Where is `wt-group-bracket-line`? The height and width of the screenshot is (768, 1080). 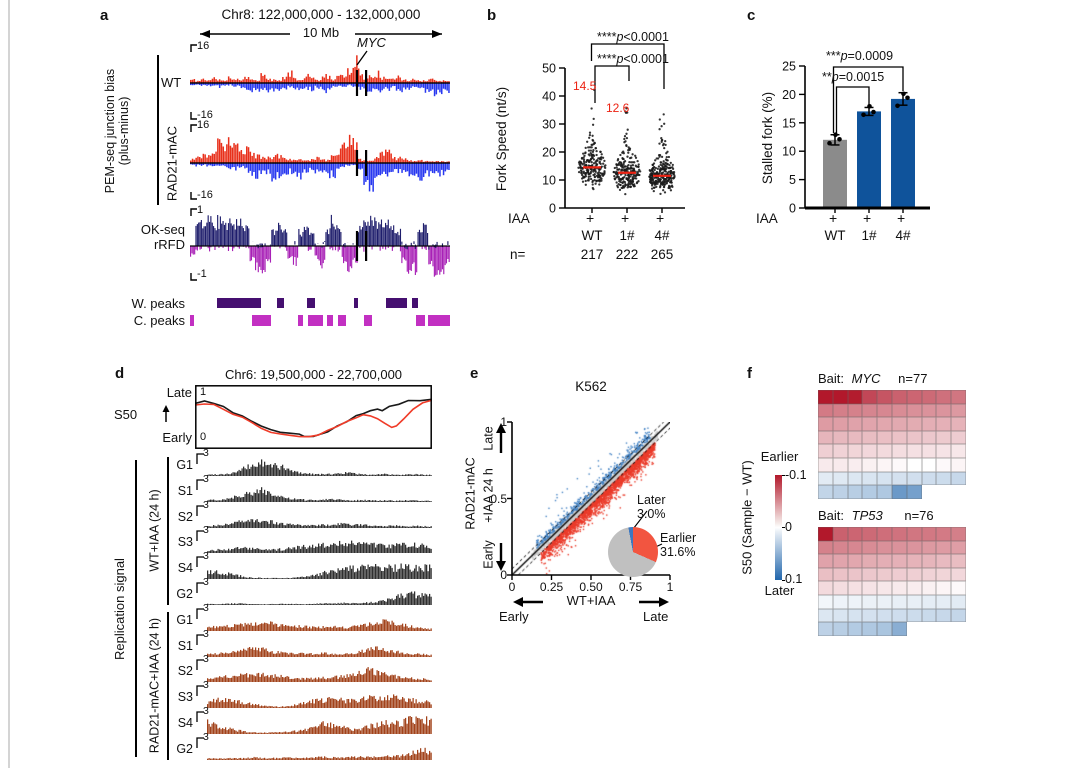 wt-group-bracket-line is located at coordinates (168, 531).